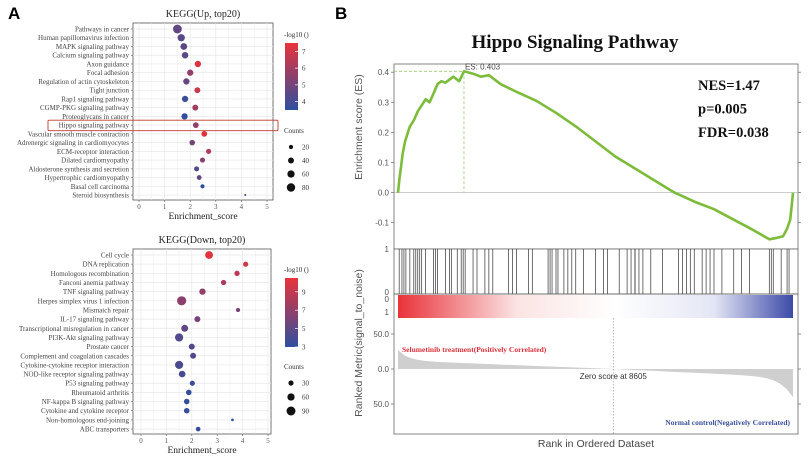 The height and width of the screenshot is (462, 809). What do you see at coordinates (83, 82) in the screenshot?
I see `category-label: Regulation of actin cytoskeleton` at bounding box center [83, 82].